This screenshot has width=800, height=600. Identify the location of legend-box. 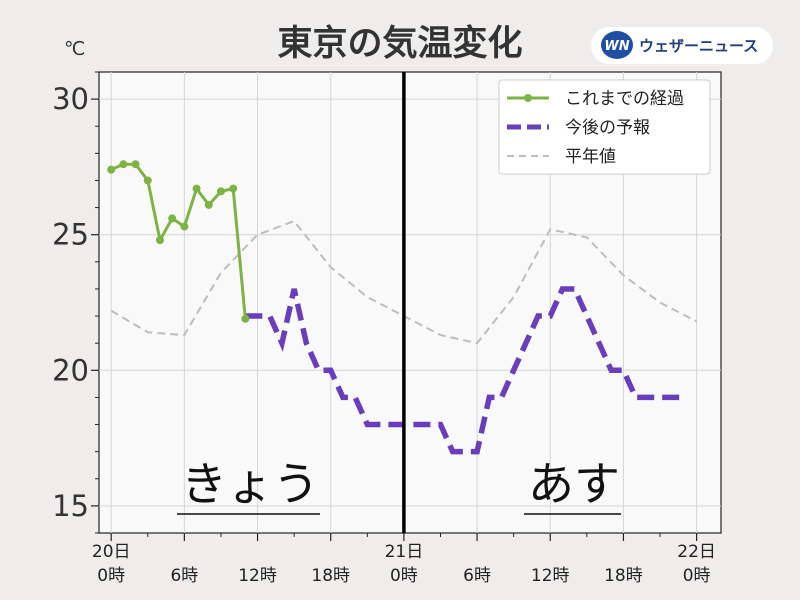
(604, 127).